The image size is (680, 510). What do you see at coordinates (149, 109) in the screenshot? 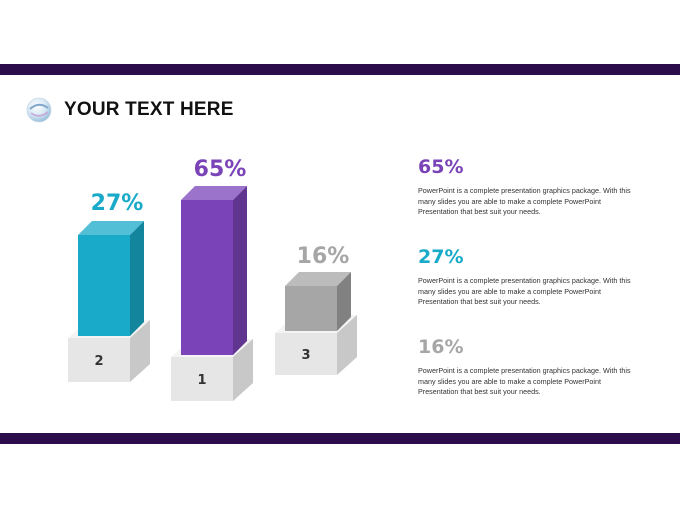
I see `page-title: YOUR TEXT HERE` at bounding box center [149, 109].